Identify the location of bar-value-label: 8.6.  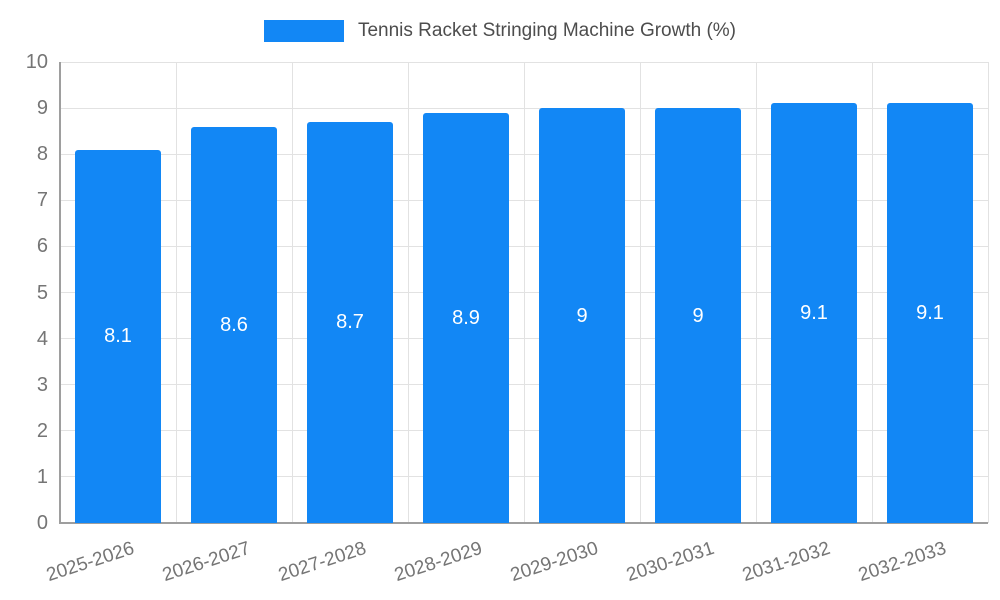
(234, 324).